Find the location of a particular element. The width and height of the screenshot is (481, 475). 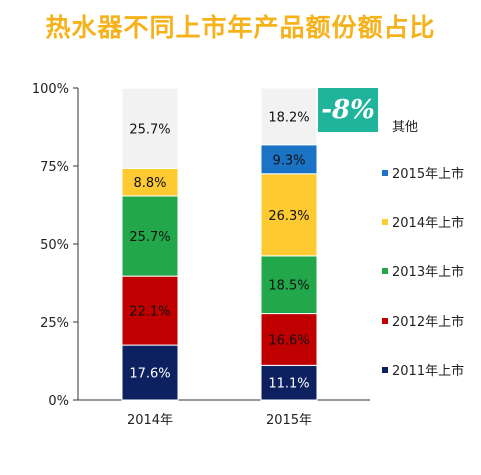

y-tick-label: 100% is located at coordinates (50, 89).